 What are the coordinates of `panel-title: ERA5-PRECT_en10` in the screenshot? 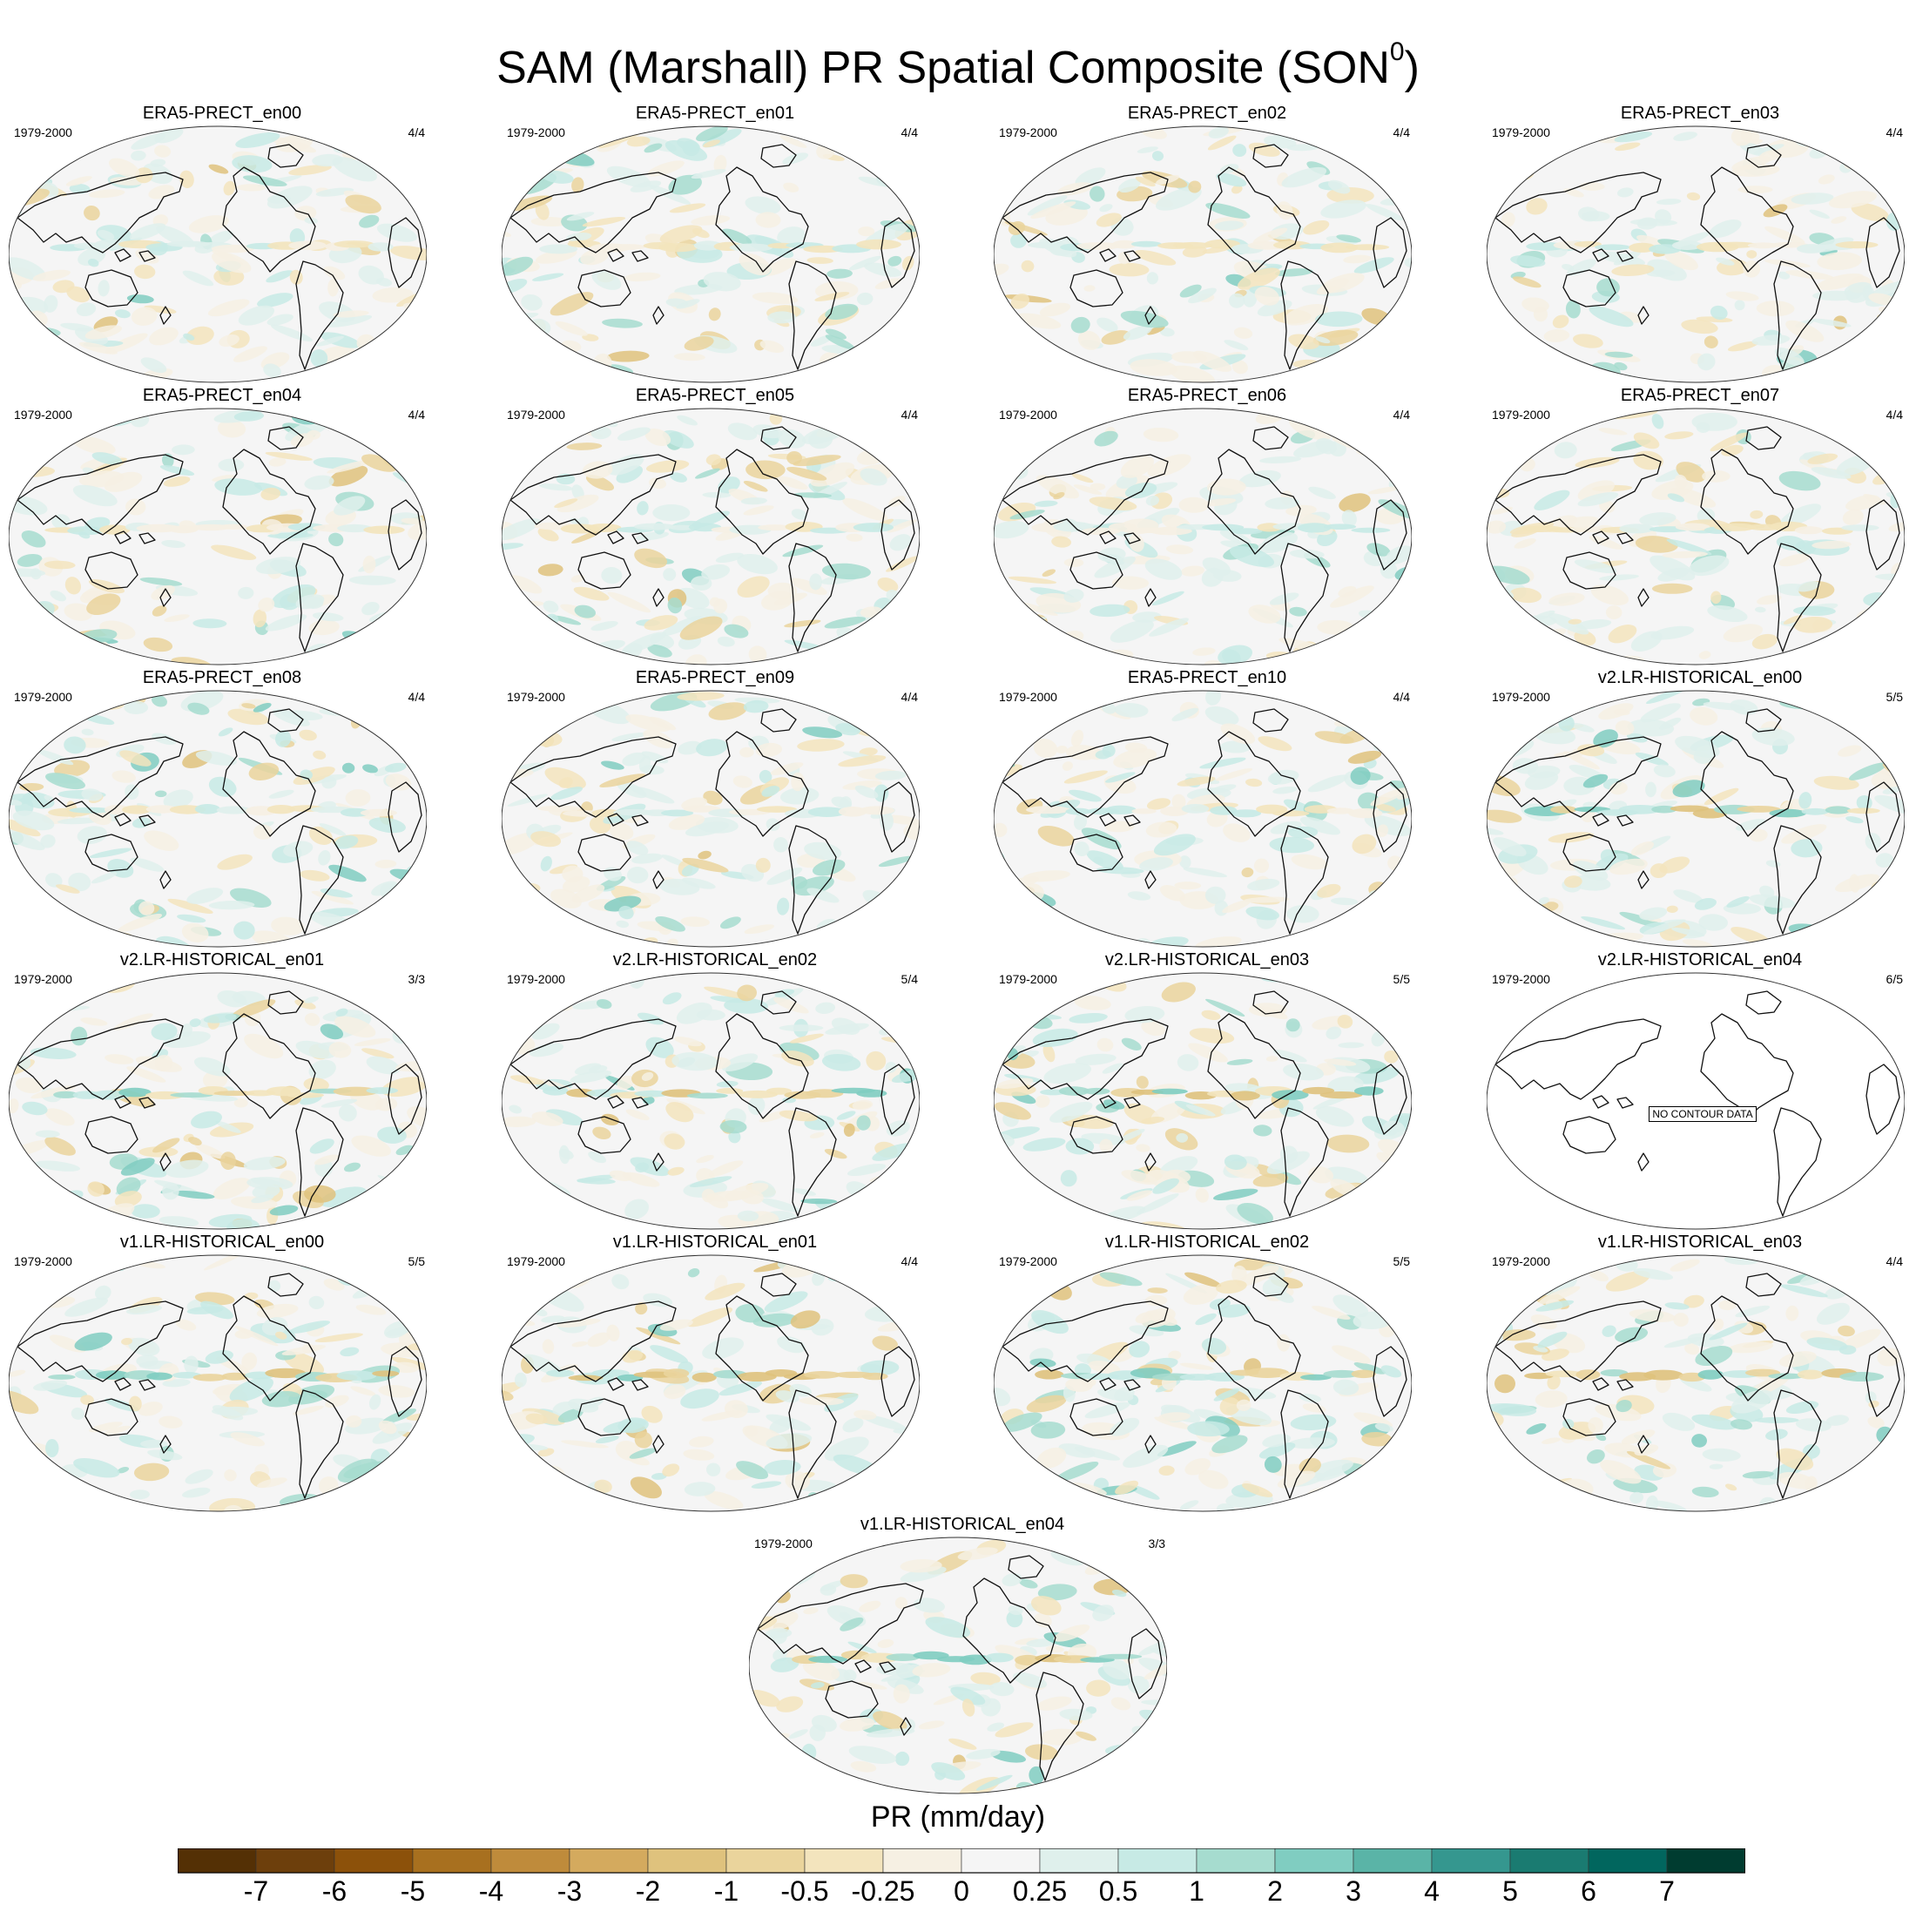 It's located at (1207, 677).